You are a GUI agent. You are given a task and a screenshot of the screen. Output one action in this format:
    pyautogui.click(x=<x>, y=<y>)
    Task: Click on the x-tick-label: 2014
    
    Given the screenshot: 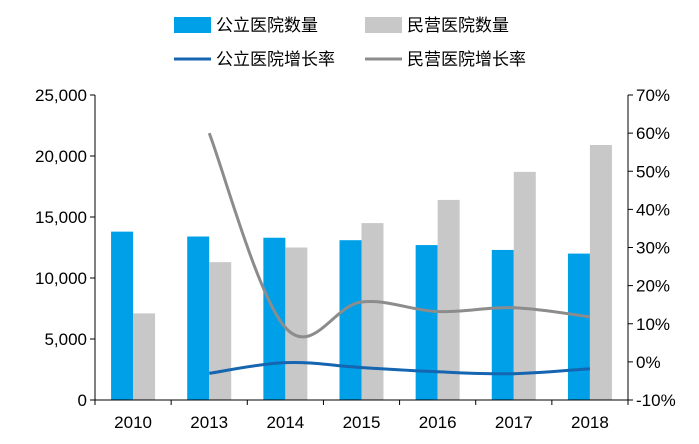 What is the action you would take?
    pyautogui.click(x=285, y=422)
    